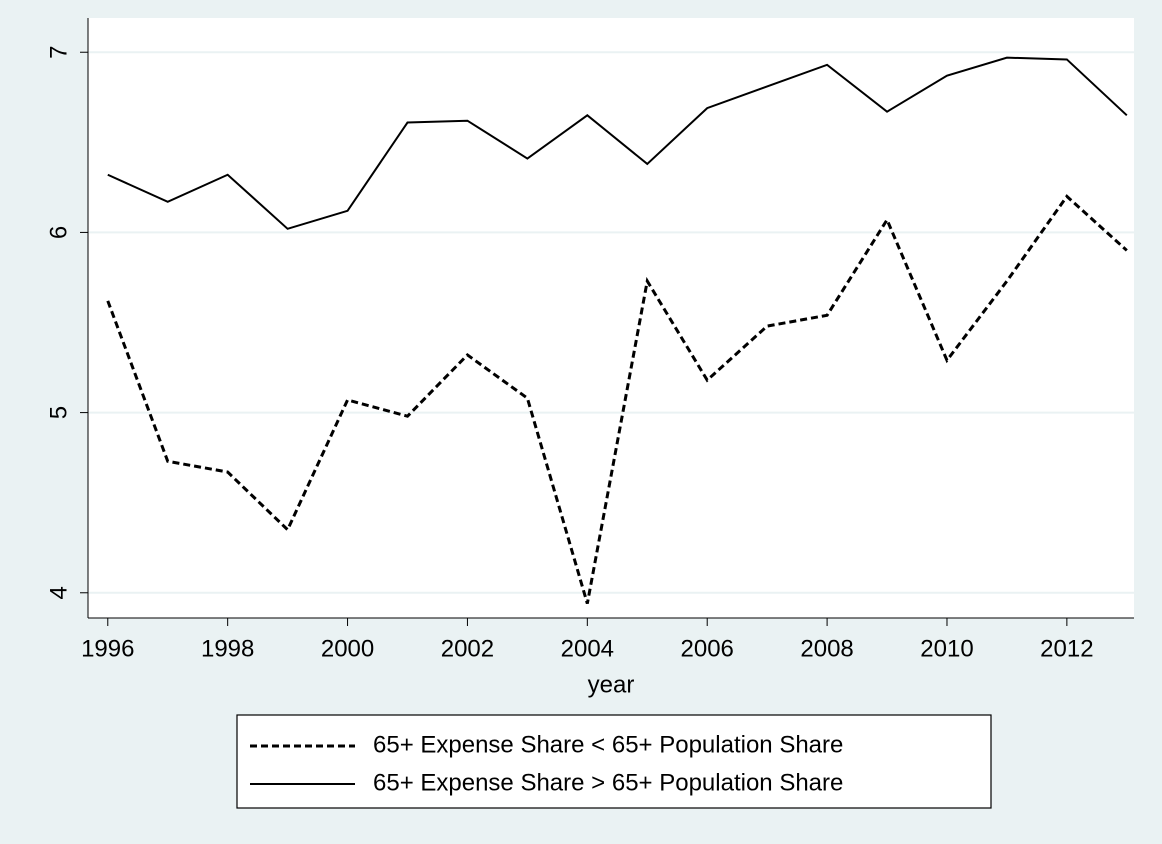  I want to click on x-tick-label: 1998, so click(227, 648).